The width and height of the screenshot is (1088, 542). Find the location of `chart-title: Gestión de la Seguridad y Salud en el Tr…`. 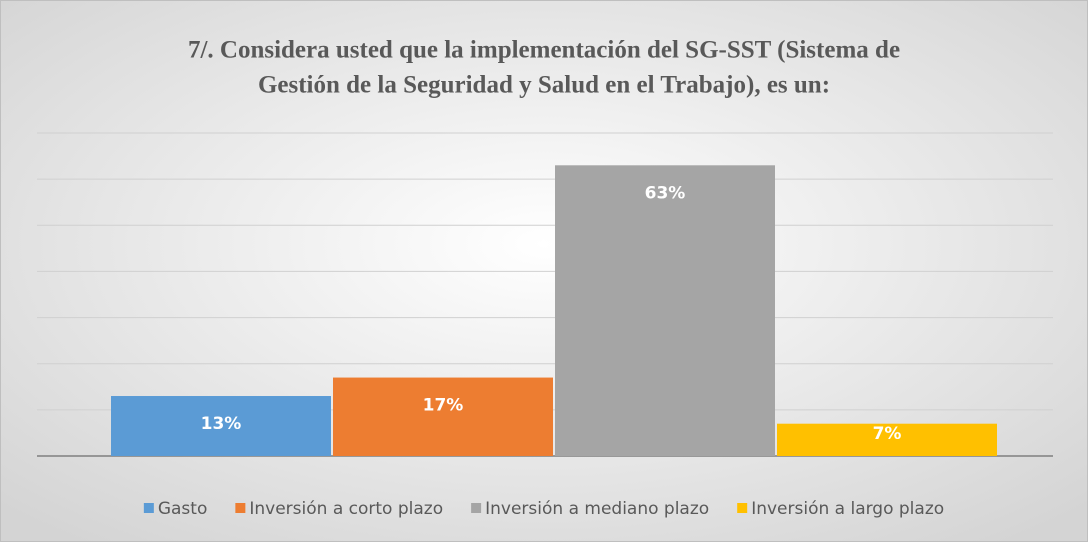

chart-title: Gestión de la Seguridad y Salud en el Tr… is located at coordinates (544, 85).